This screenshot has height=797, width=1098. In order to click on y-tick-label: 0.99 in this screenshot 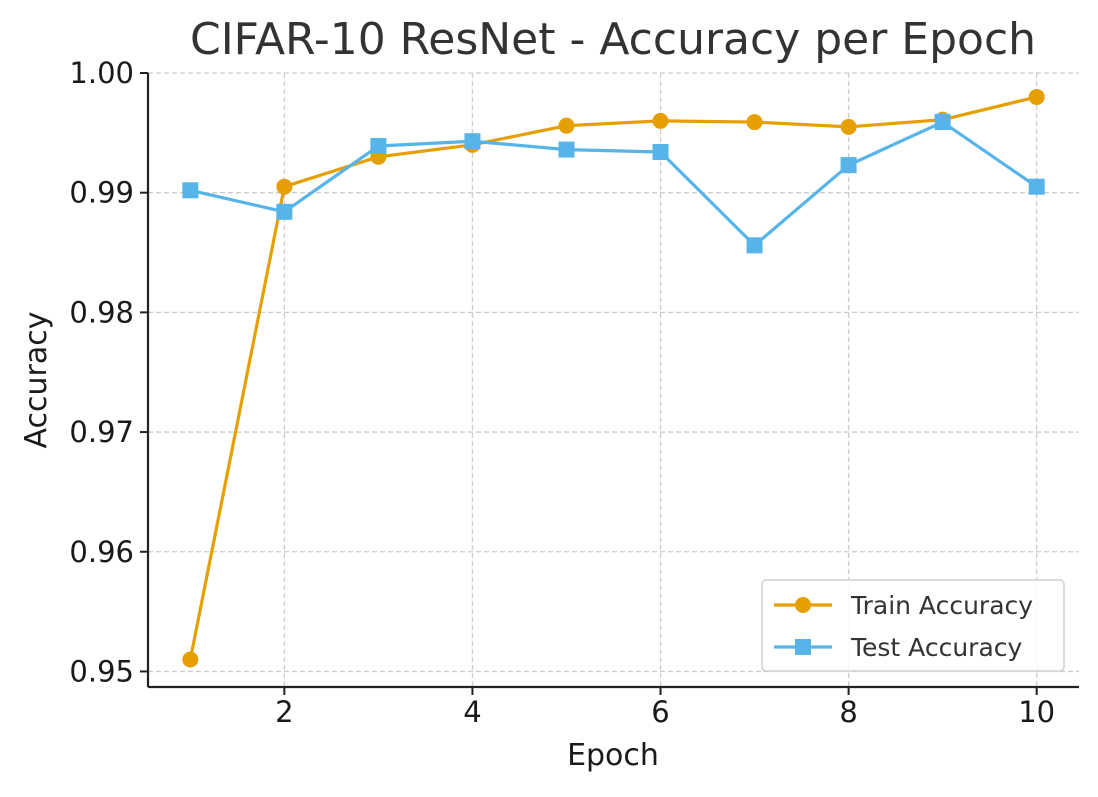, I will do `click(101, 193)`.